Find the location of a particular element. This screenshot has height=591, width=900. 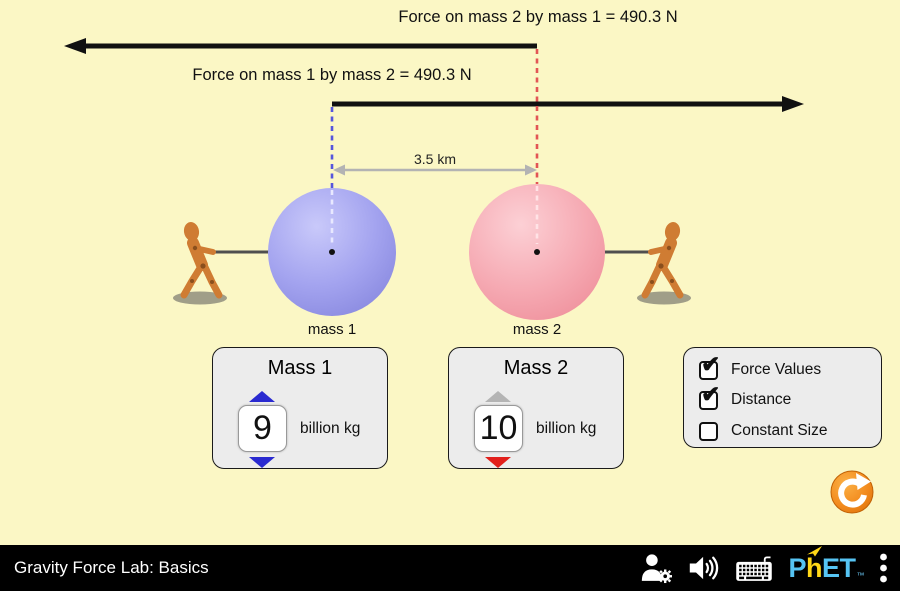

mass2-increment-button is located at coordinates (498, 396).